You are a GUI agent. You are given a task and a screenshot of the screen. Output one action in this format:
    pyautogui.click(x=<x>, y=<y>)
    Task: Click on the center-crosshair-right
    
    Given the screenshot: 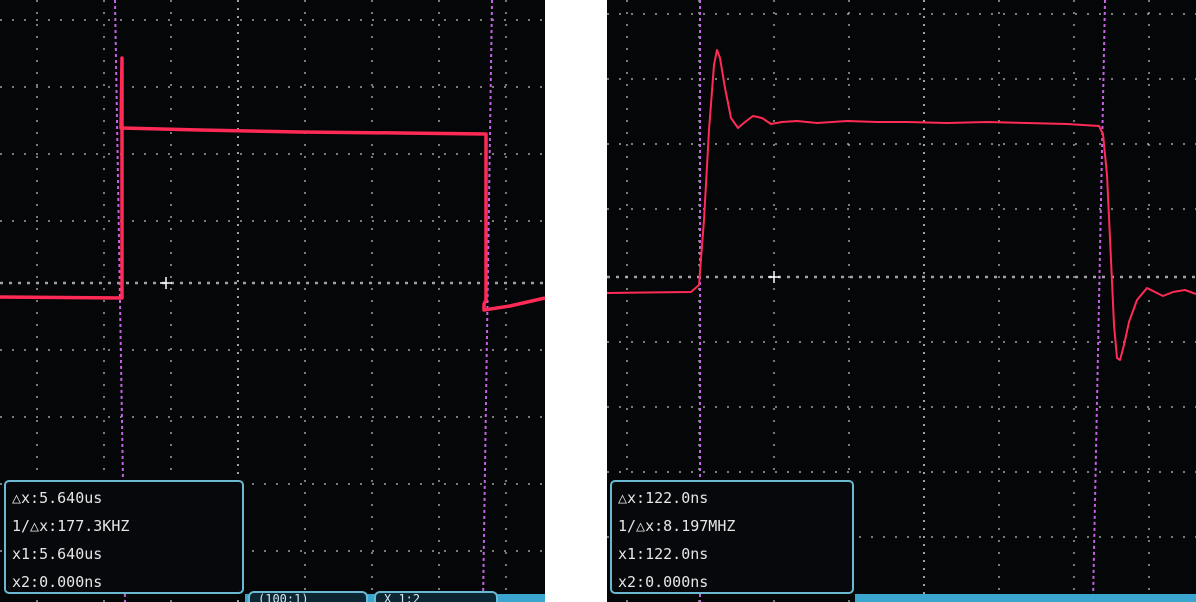 What is the action you would take?
    pyautogui.click(x=774, y=277)
    